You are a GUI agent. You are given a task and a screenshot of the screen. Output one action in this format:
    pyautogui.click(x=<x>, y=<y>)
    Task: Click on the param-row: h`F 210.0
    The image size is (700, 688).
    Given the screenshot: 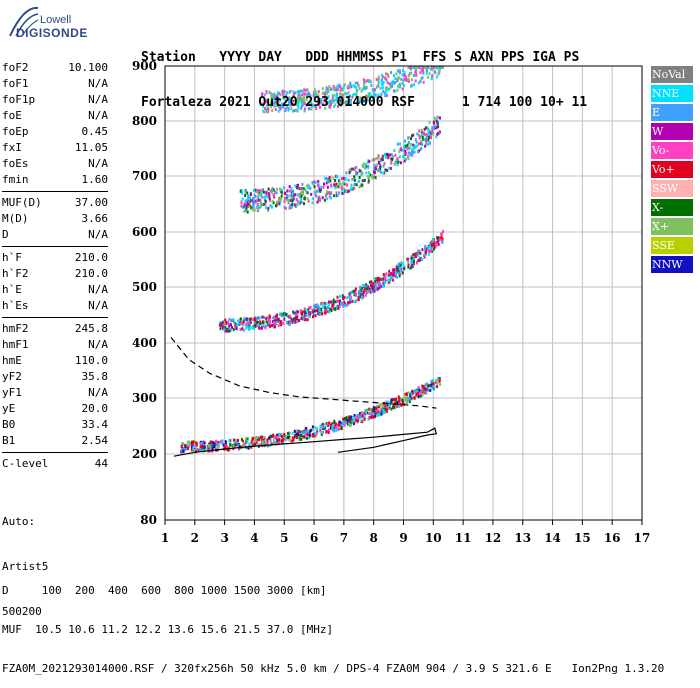 What is the action you would take?
    pyautogui.click(x=55, y=258)
    